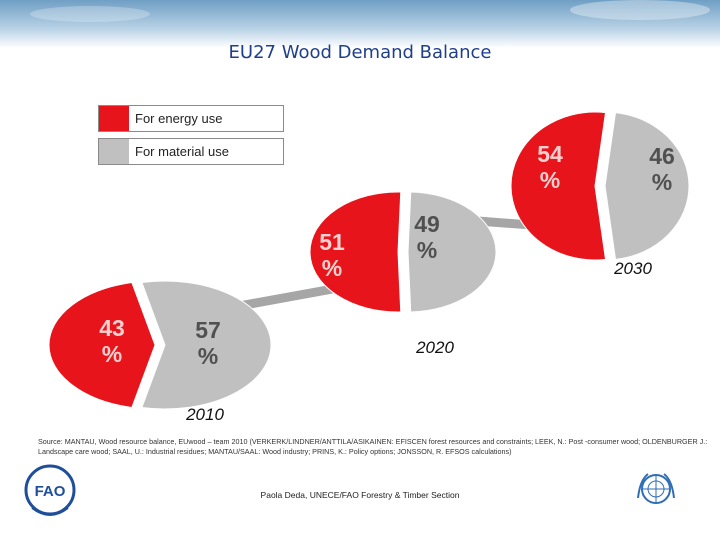 The width and height of the screenshot is (720, 540). Describe the element at coordinates (182, 151) in the screenshot. I see `legend-label-material: For material use` at that location.